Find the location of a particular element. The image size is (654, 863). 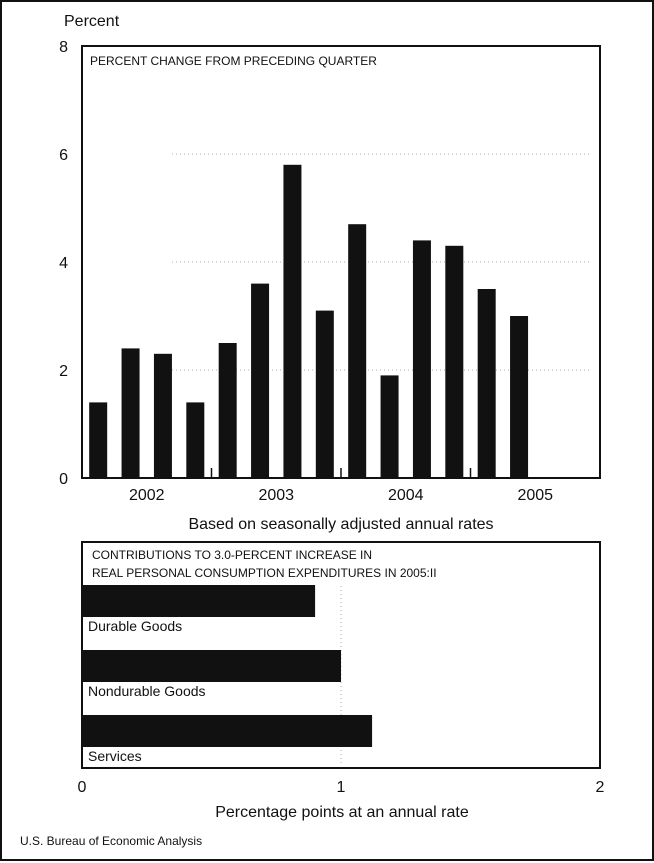

bottom-chart-title-line-1: CONTRIBUTIONS TO 3.0-PERCENT INCREASE IN is located at coordinates (232, 555).